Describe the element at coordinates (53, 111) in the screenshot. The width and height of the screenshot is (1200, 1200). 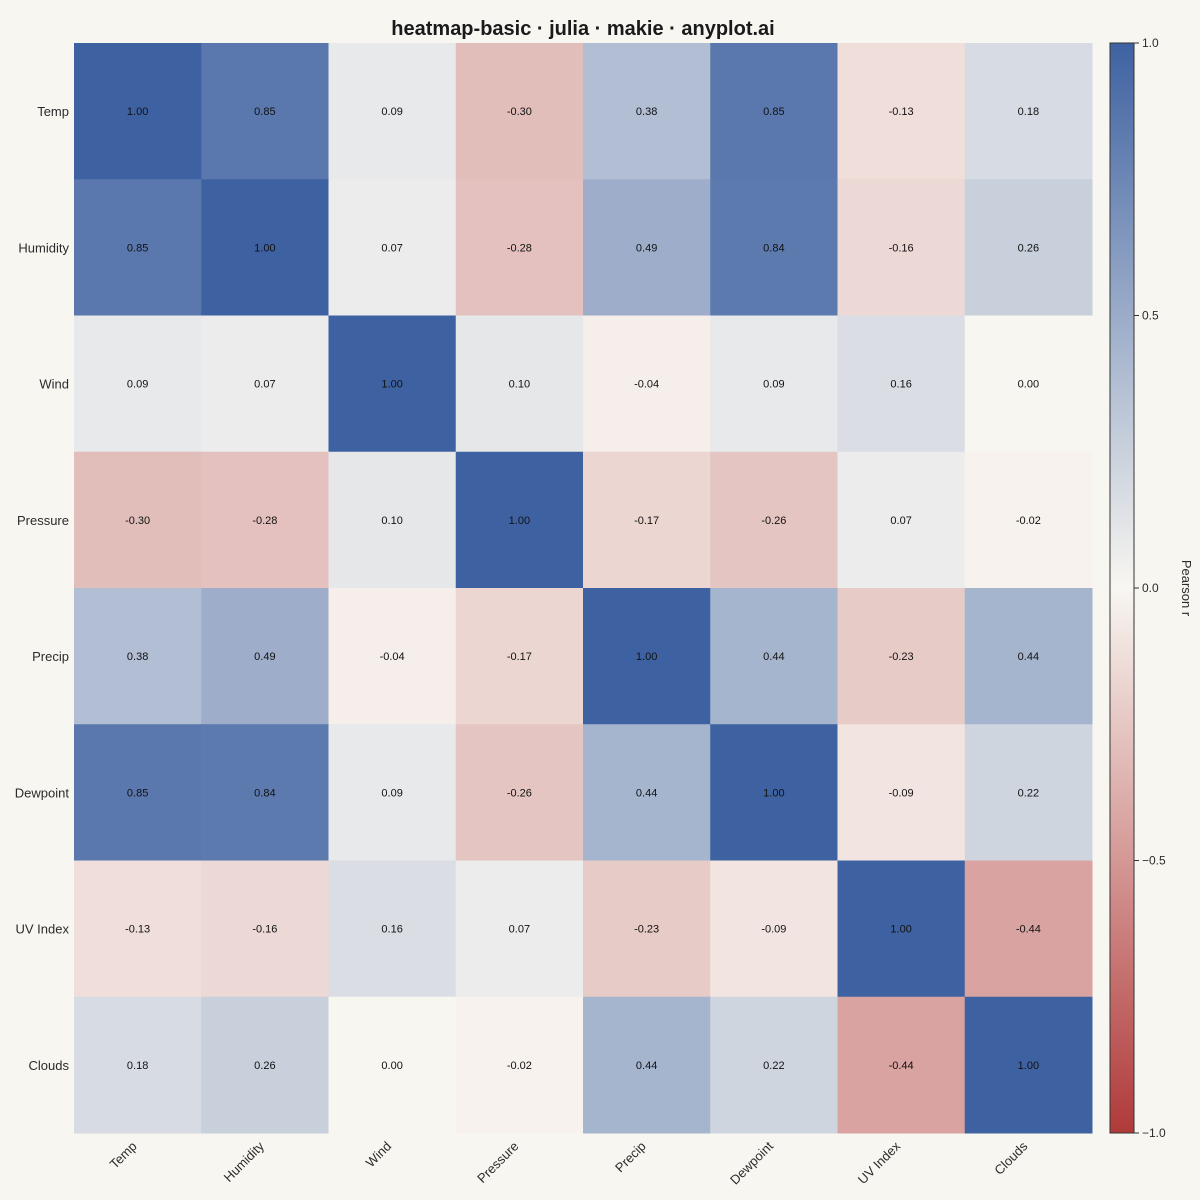
I see `y-tick-label: Temp` at that location.